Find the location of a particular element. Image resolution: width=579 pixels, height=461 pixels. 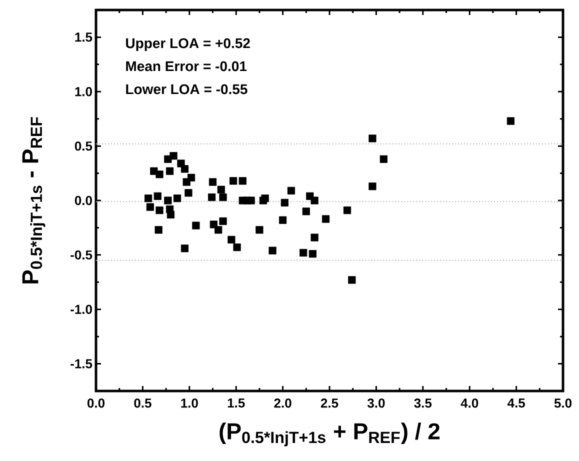

x-tick-label: 4.0 is located at coordinates (469, 403).